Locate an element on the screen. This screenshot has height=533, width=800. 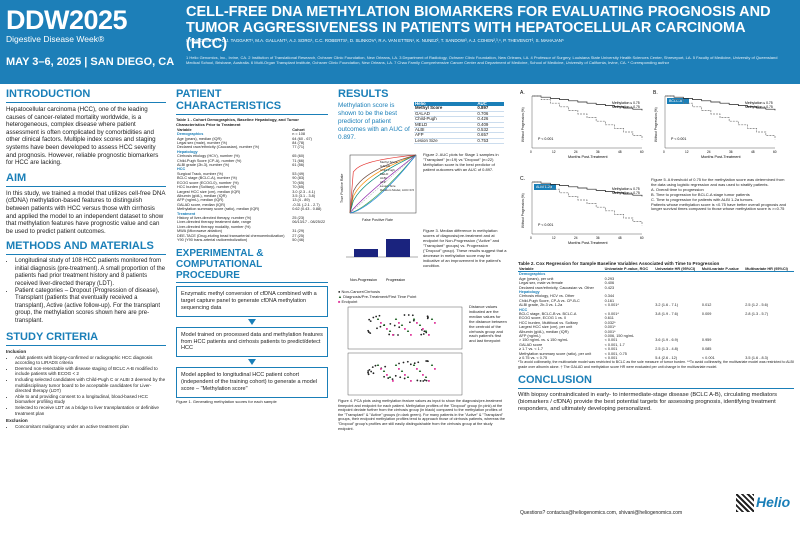
table1-header: Variable is located at coordinates (184, 129).